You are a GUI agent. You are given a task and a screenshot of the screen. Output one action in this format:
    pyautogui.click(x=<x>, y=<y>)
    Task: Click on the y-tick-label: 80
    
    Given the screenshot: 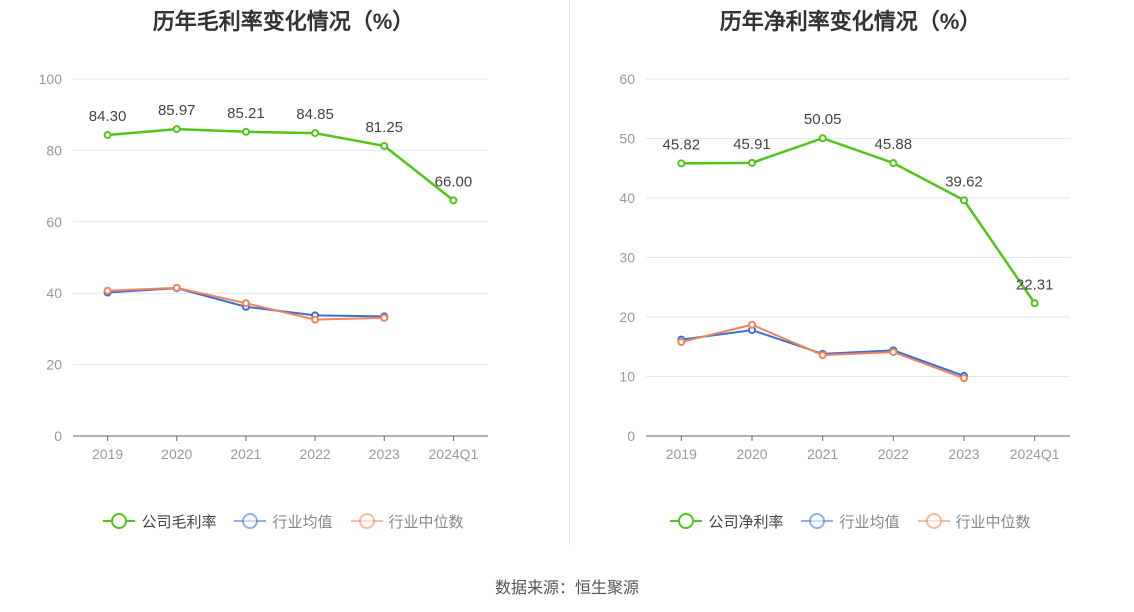 What is the action you would take?
    pyautogui.click(x=54, y=150)
    